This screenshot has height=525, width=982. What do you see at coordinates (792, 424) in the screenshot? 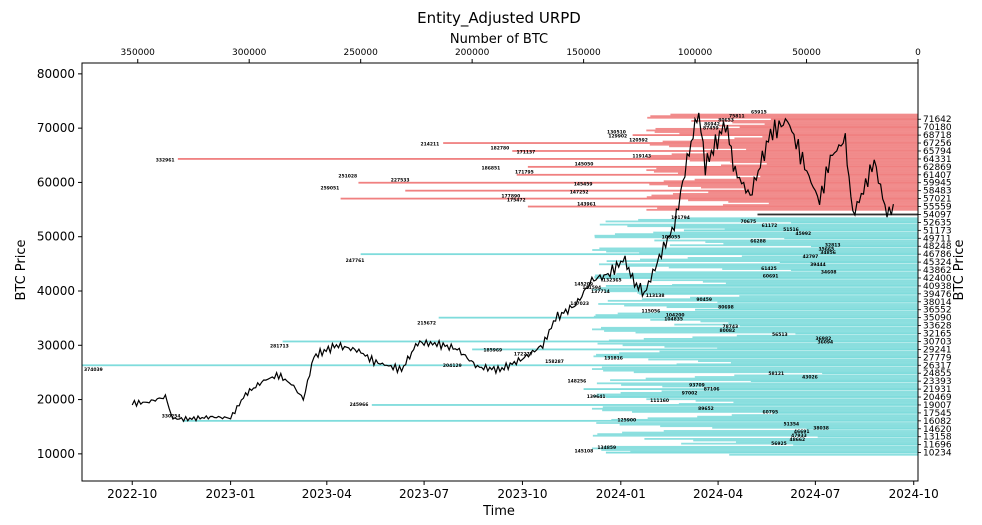
I see `bar-value-label: 51354` at bounding box center [792, 424].